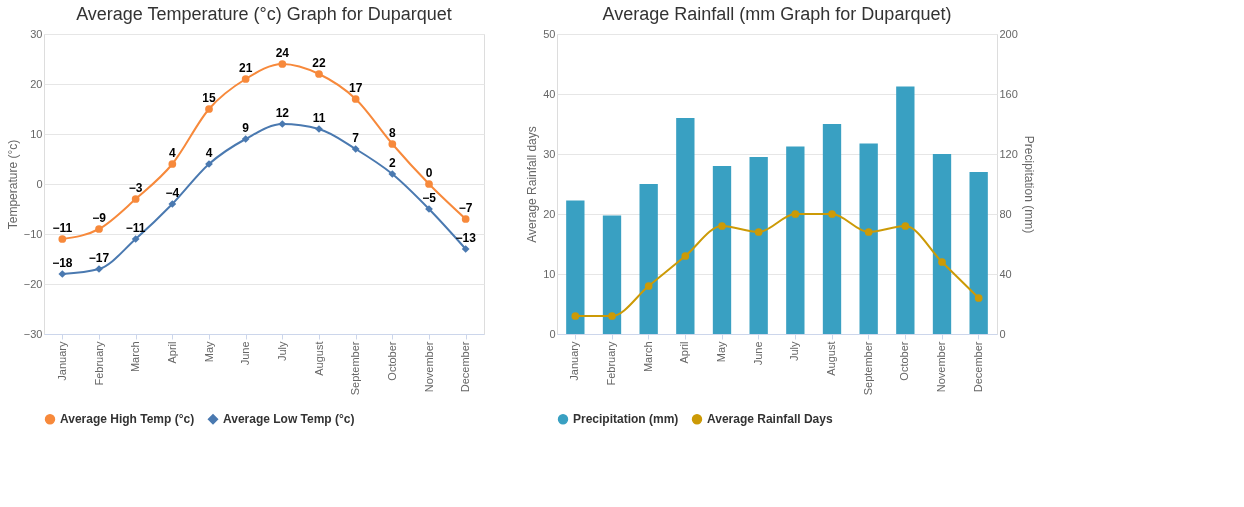  What do you see at coordinates (777, 14) in the screenshot?
I see `chart-title: Average Rainfall (mm Graph for Duparquet)` at bounding box center [777, 14].